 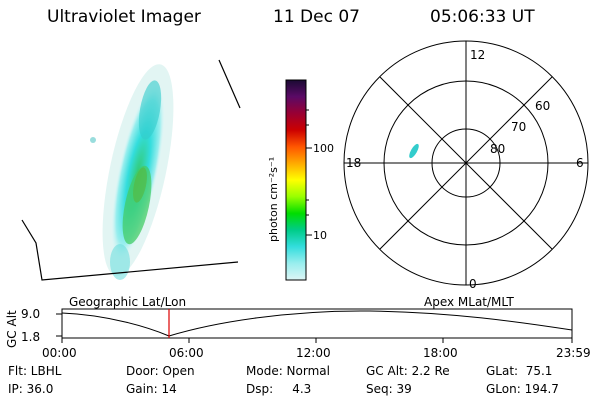 I want to click on colorbar-tick-100: 100, so click(x=323, y=148).